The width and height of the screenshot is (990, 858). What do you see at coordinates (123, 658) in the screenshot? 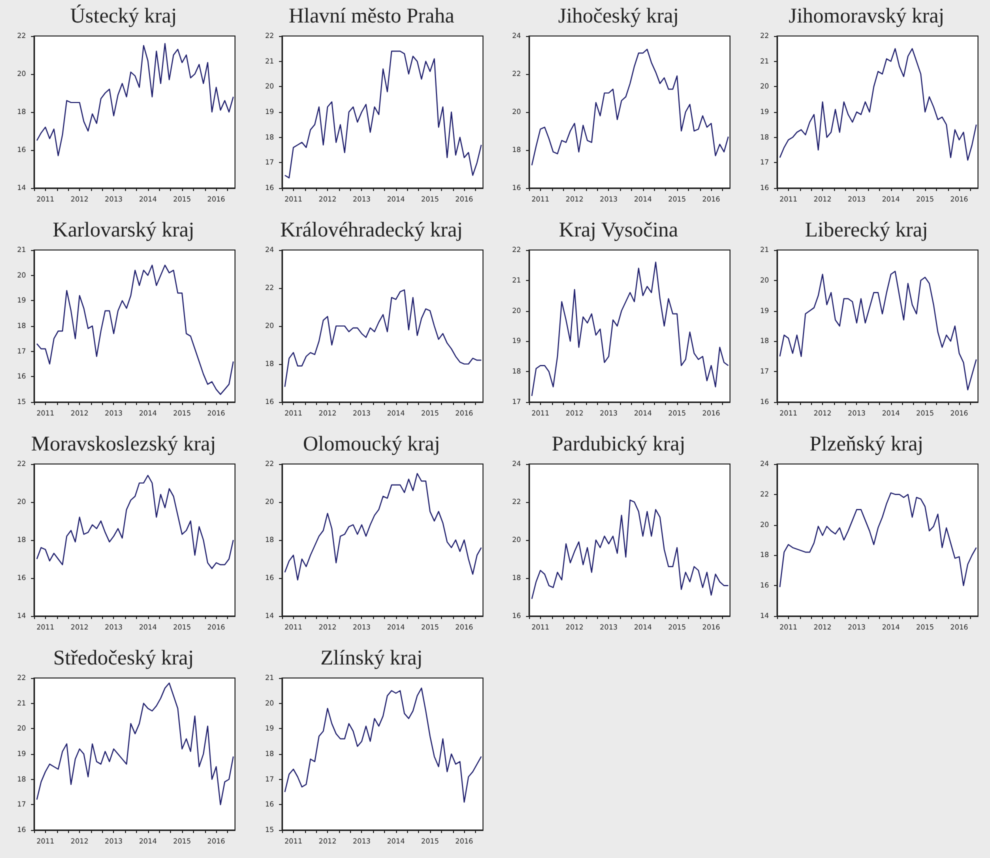
I see `chart-title: Středočeský kraj` at bounding box center [123, 658].